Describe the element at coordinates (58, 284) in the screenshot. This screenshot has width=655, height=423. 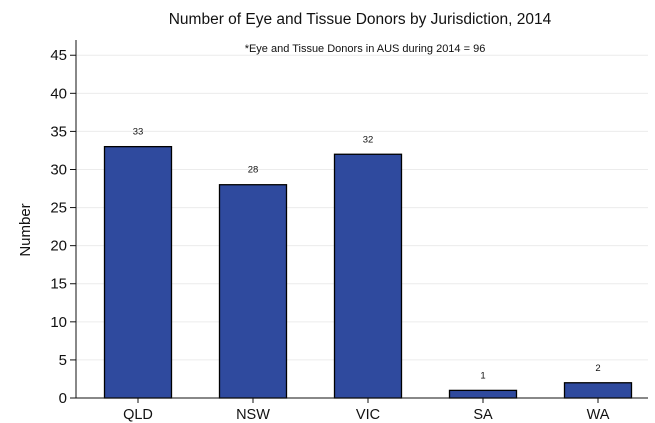
I see `y-tick-label: 15` at that location.